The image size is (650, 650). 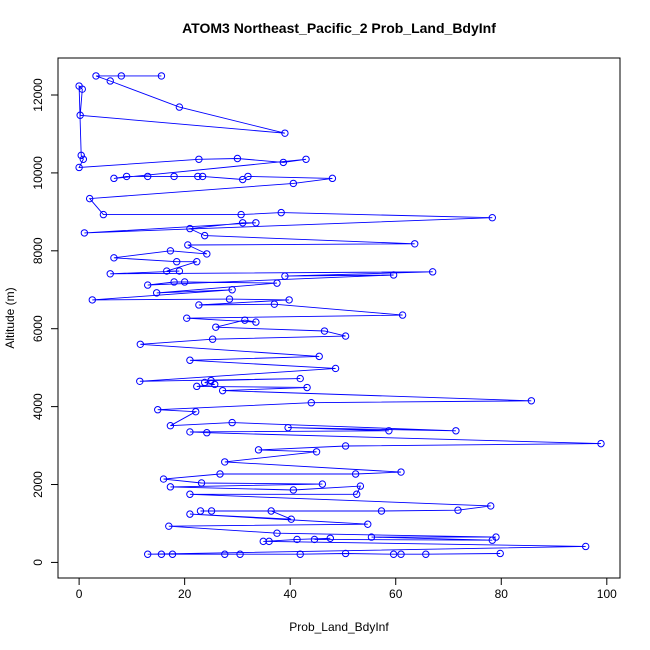 What do you see at coordinates (607, 594) in the screenshot?
I see `x-tick-label: 100` at bounding box center [607, 594].